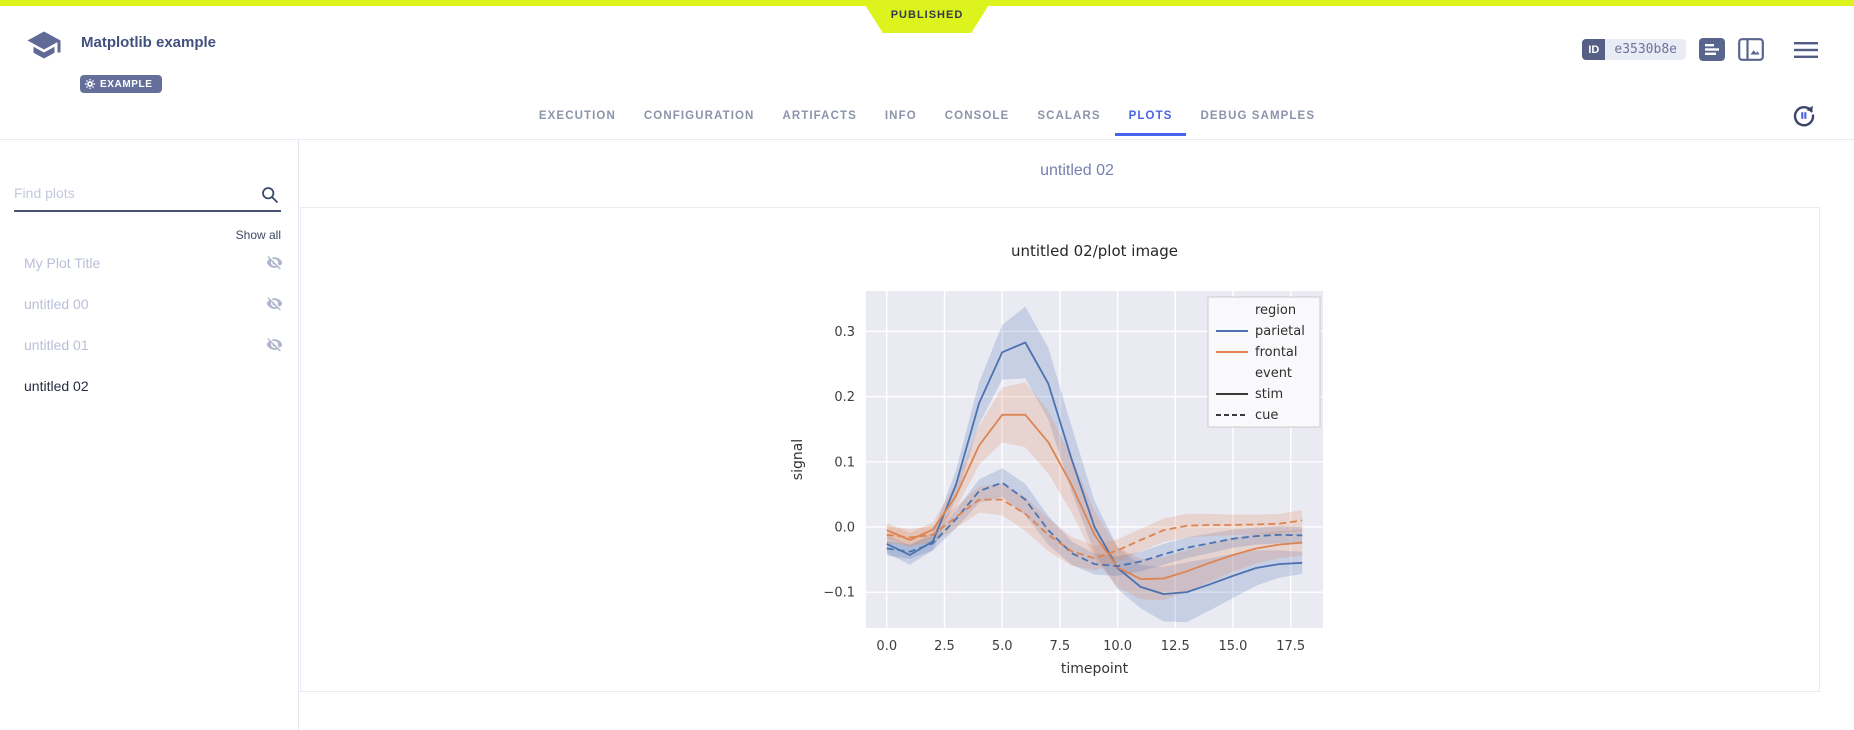 The width and height of the screenshot is (1854, 730). Describe the element at coordinates (844, 332) in the screenshot. I see `svg-text: 0.3` at that location.